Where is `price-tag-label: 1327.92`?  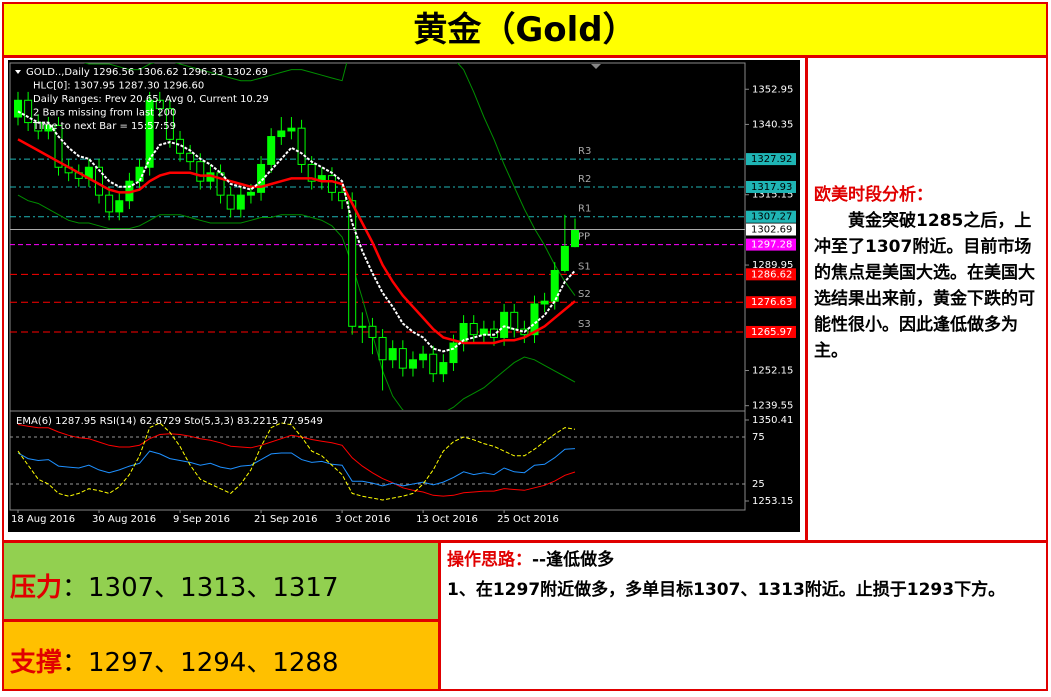
price-tag-label: 1327.92 is located at coordinates (771, 159).